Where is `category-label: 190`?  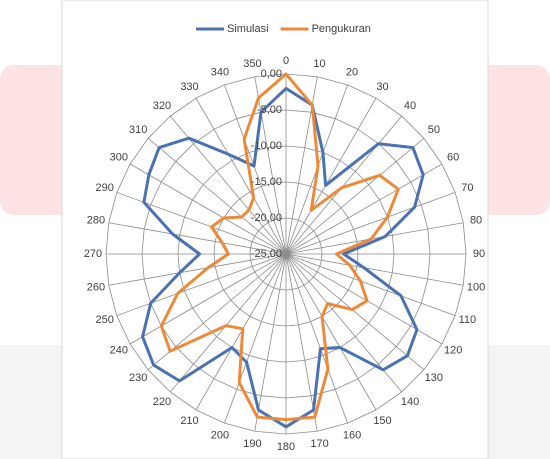 category-label: 190 is located at coordinates (252, 444).